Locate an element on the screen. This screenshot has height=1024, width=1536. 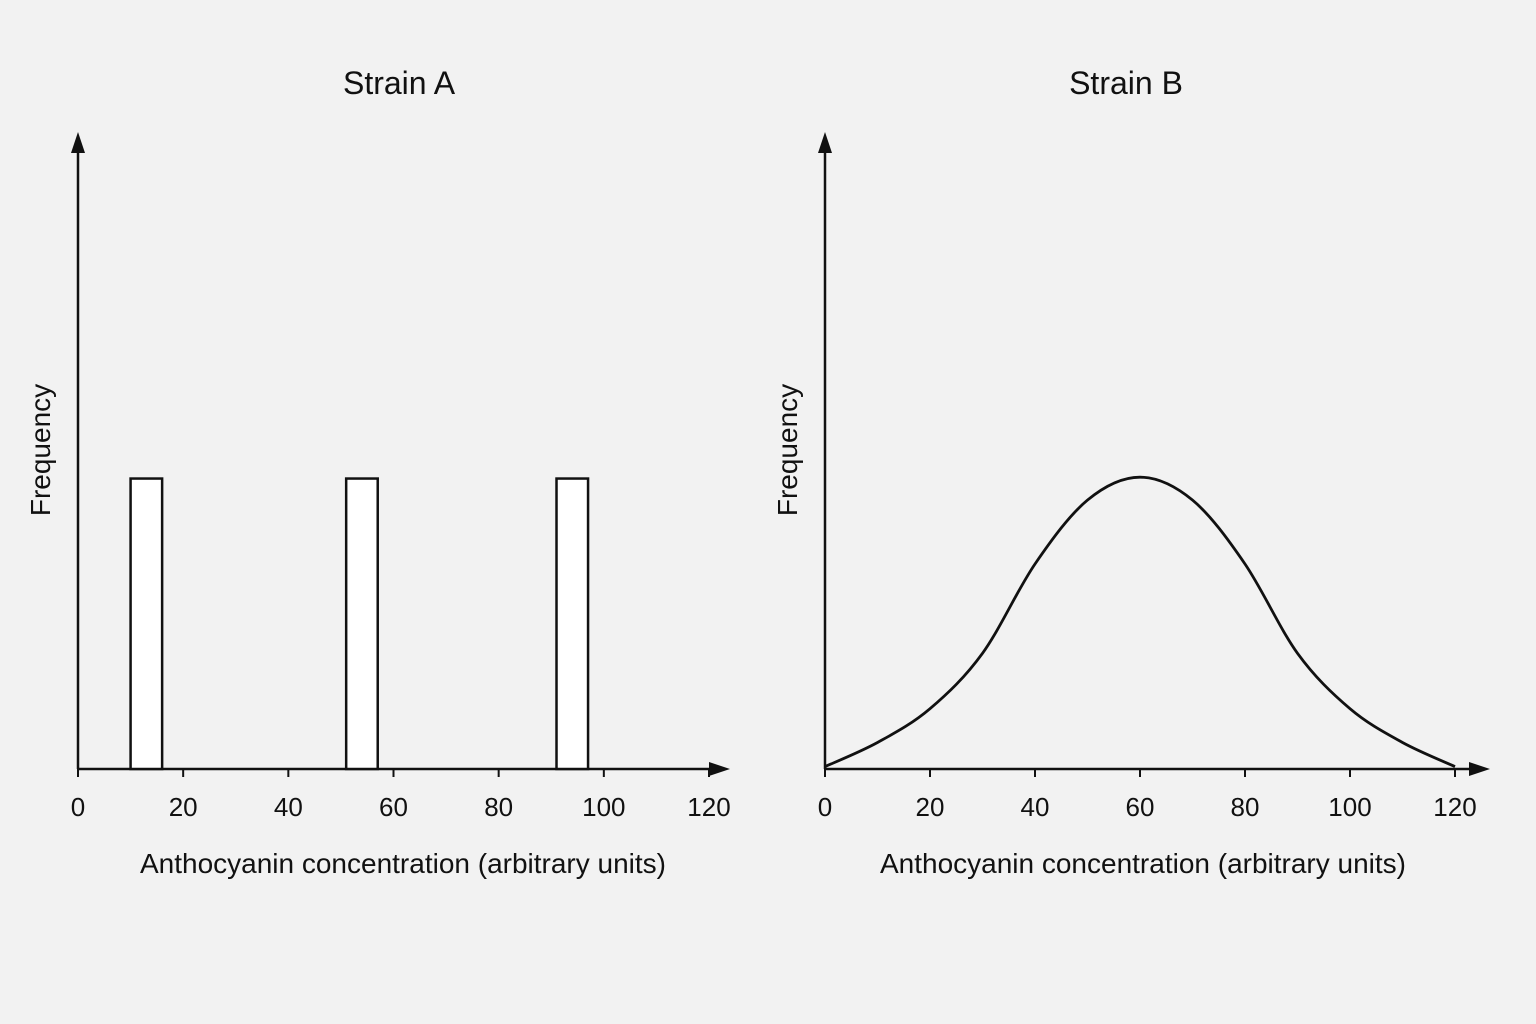
x-tick-label-strain-a-0: 0 is located at coordinates (78, 807).